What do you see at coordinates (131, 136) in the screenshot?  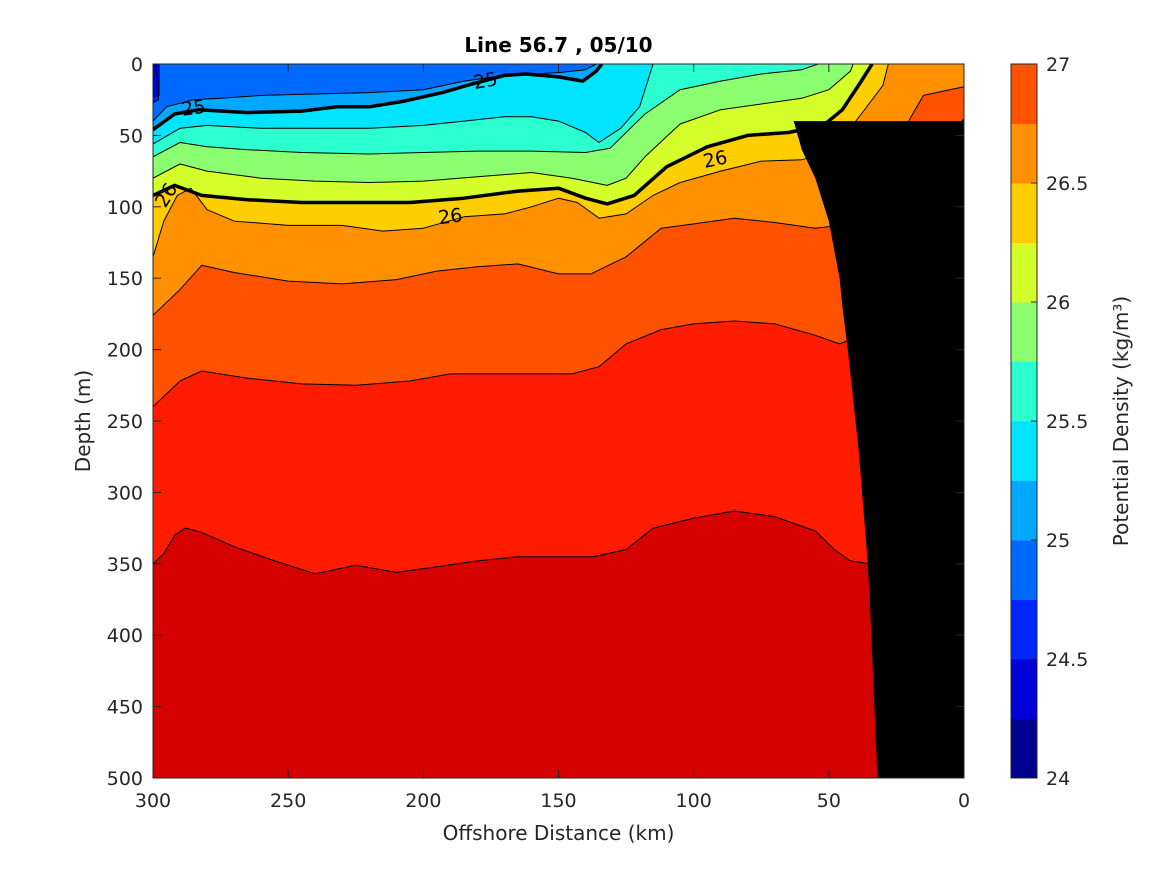 I see `y-tick-label: 50` at bounding box center [131, 136].